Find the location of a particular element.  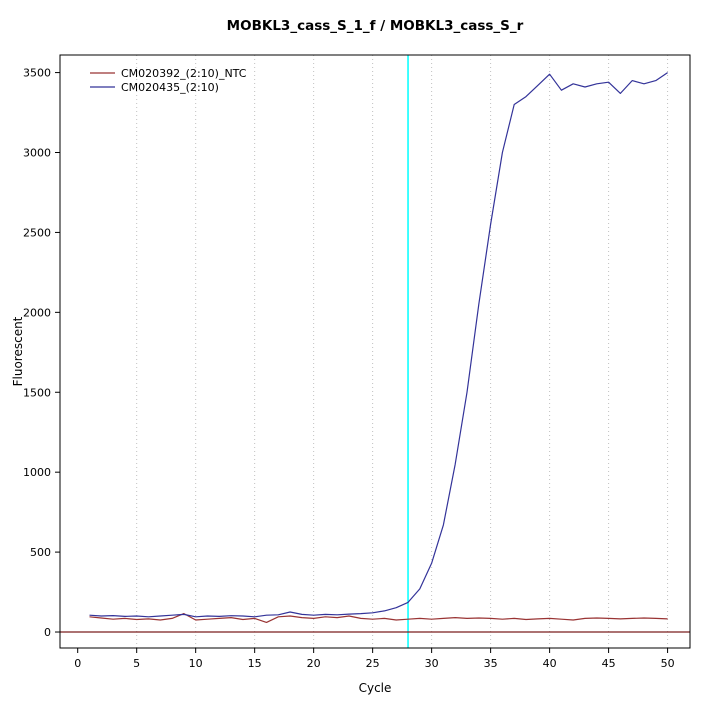

y-axis-label: Fluorescent is located at coordinates (18, 351).